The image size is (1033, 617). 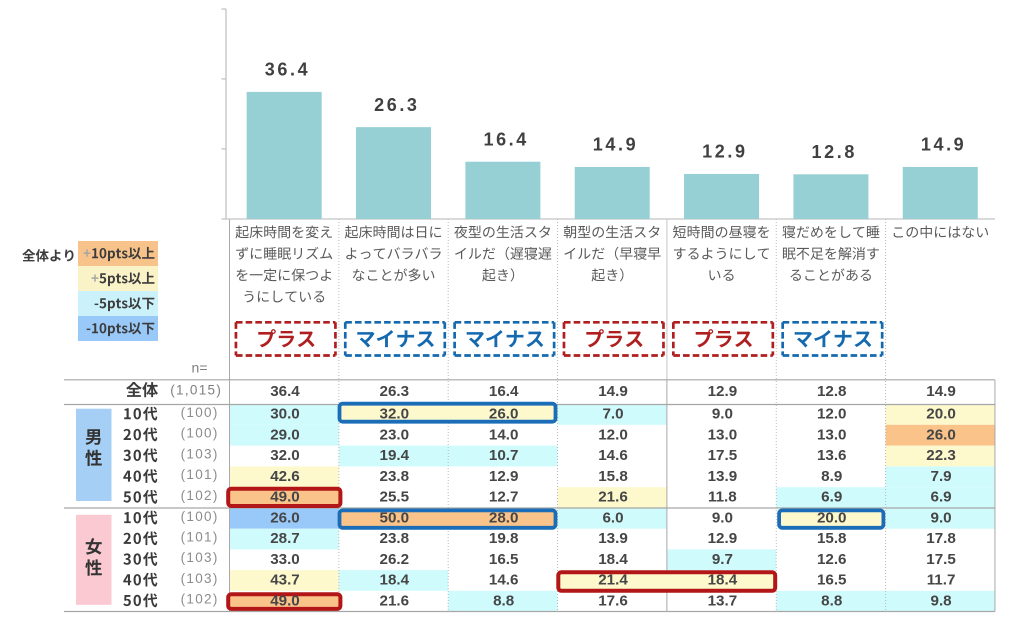 What do you see at coordinates (200, 368) in the screenshot?
I see `svg-text: n=` at bounding box center [200, 368].